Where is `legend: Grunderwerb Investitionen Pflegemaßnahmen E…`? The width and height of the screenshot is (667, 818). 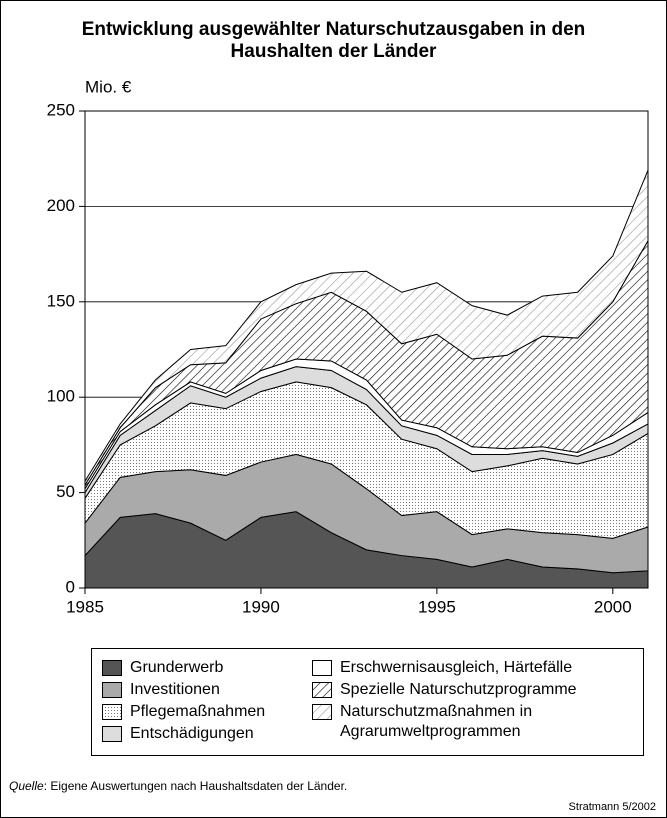
legend: Grunderwerb Investitionen Pflegemaßnahmen E… is located at coordinates (367, 702).